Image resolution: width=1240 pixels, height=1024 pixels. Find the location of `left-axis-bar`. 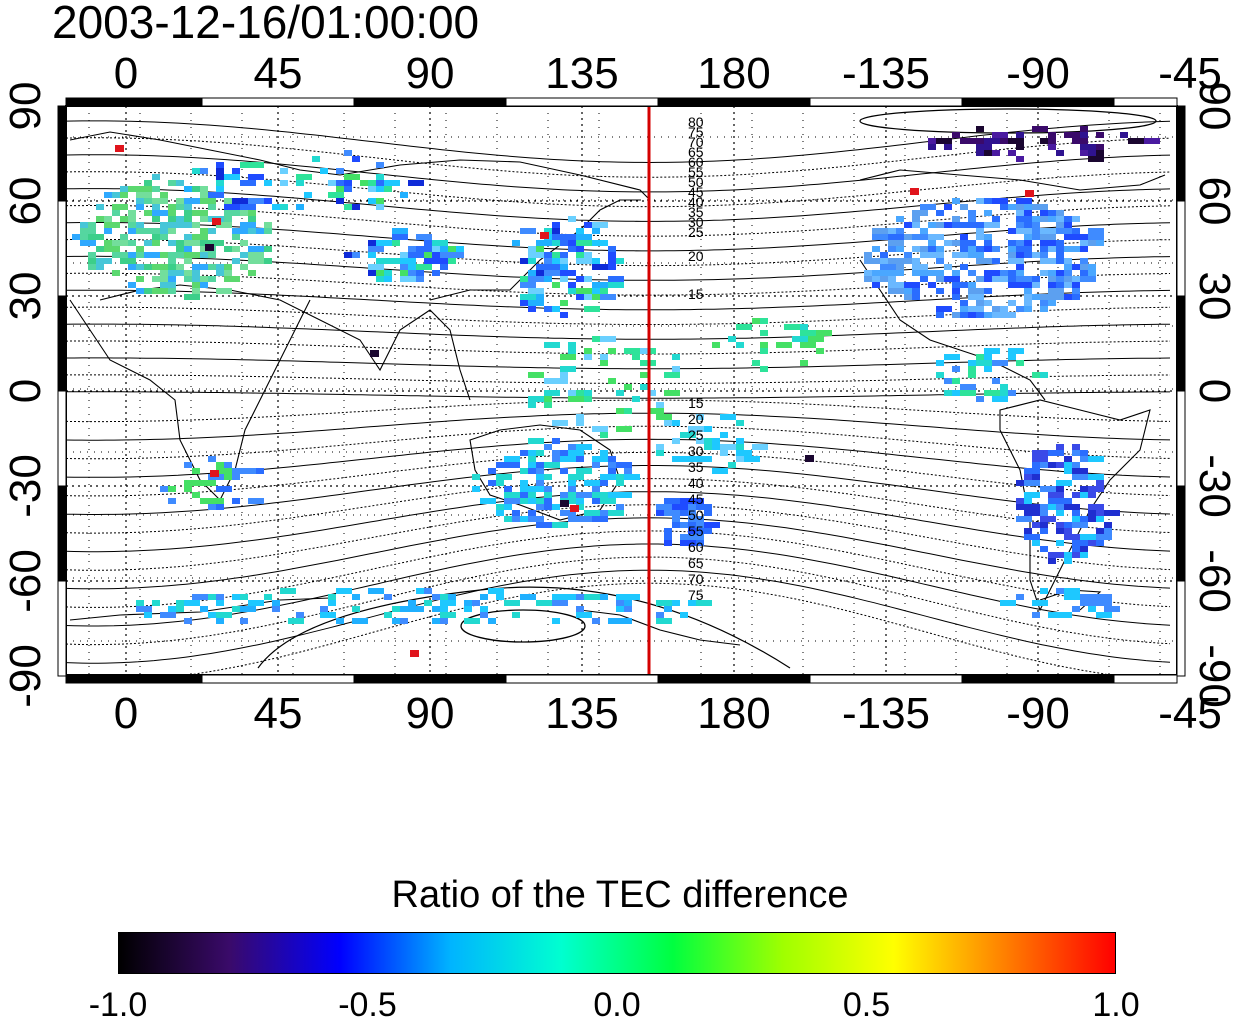

left-axis-bar is located at coordinates (62, 153).